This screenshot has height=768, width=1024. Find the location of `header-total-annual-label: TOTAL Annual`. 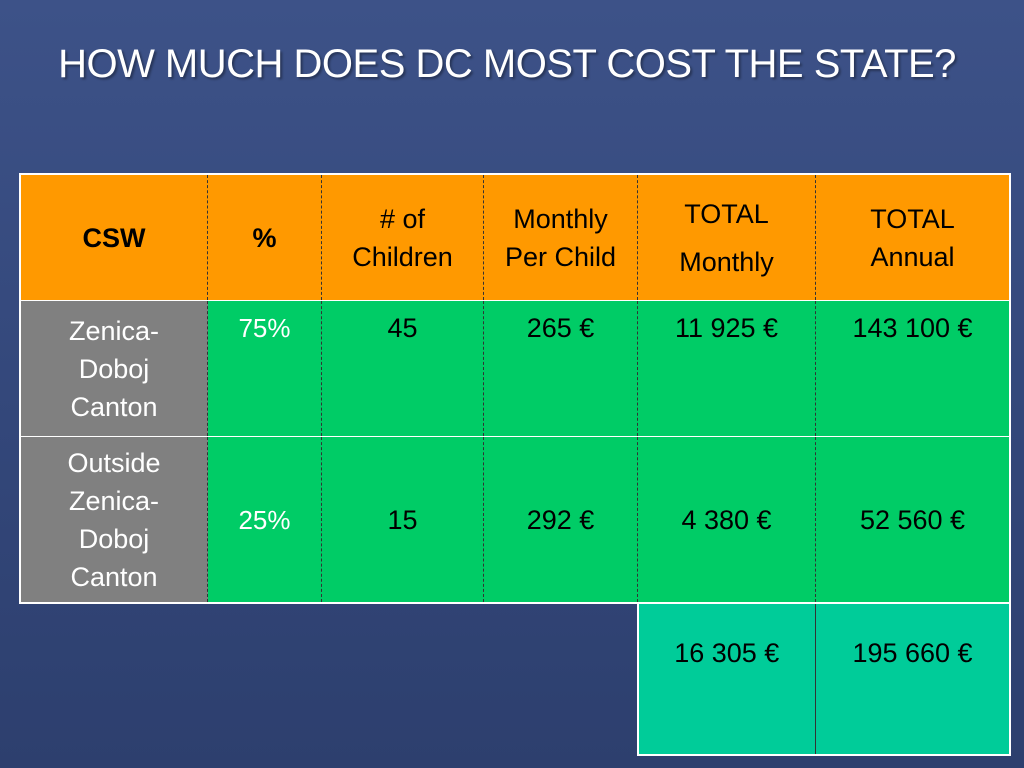

header-total-annual-label: TOTAL Annual is located at coordinates (912, 237).